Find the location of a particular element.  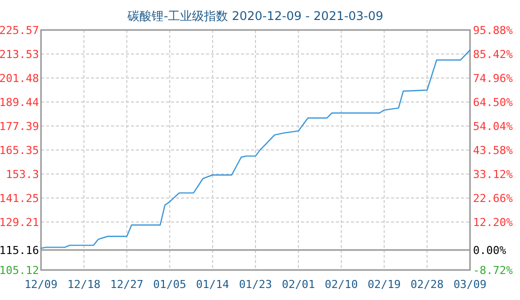

y2-tick-label: 43.58% is located at coordinates (493, 150).